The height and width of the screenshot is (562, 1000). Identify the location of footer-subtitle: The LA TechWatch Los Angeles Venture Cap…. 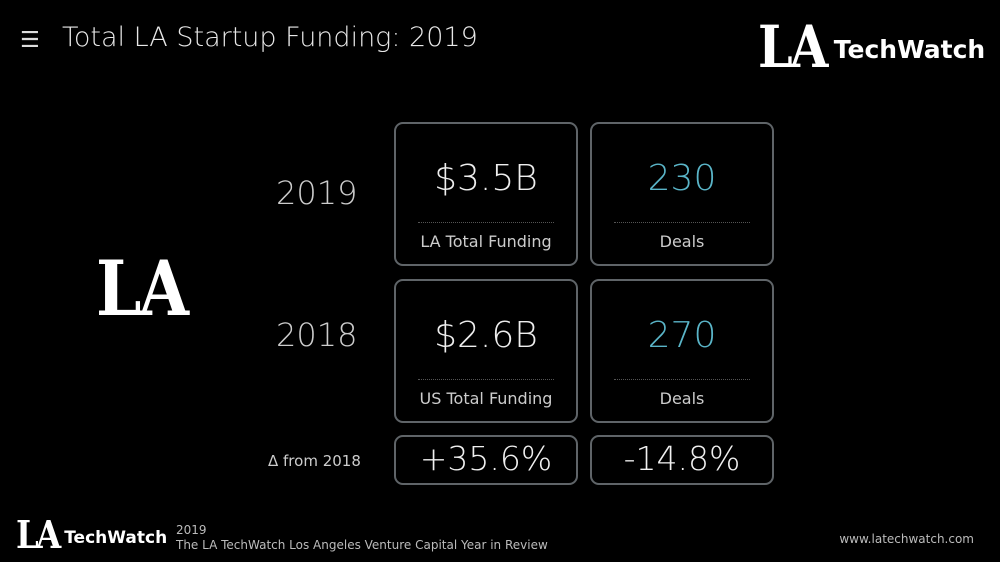
(362, 545).